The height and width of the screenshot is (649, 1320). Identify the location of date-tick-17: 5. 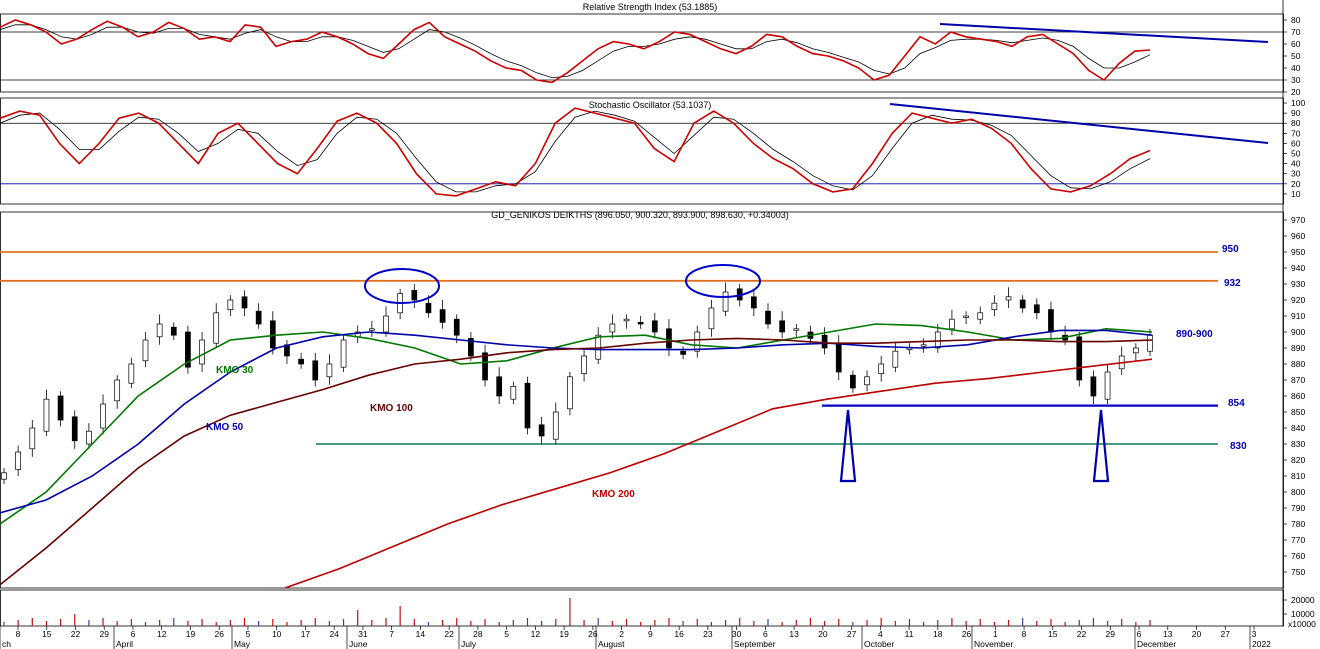
(506, 634).